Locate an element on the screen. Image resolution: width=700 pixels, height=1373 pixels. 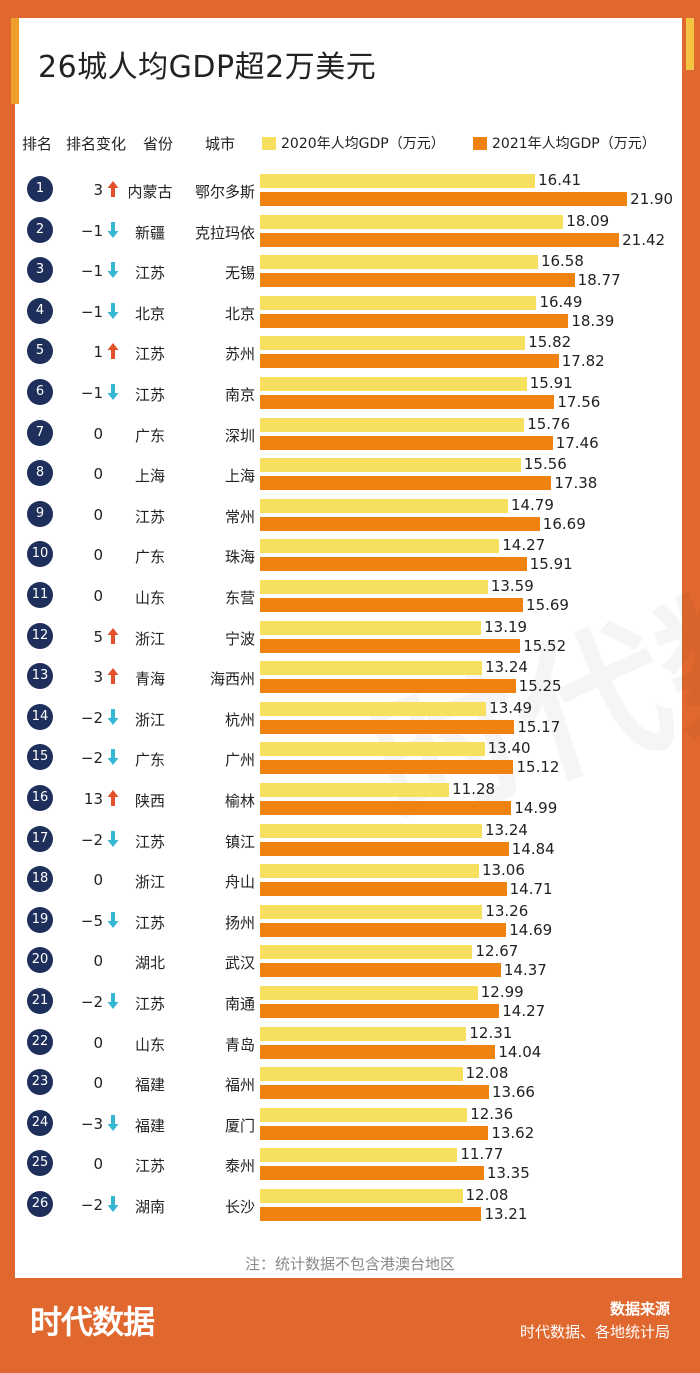
table-row: 3 −1 江苏 无锡 16.58 18.77 is located at coordinates (350, 271).